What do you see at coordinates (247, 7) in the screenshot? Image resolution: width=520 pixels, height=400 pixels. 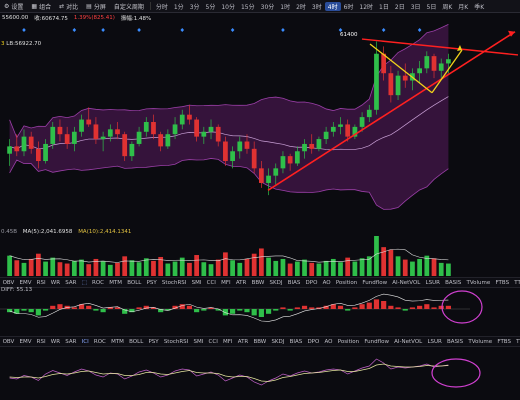 I see `timeframe-5: 15分` at bounding box center [247, 7].